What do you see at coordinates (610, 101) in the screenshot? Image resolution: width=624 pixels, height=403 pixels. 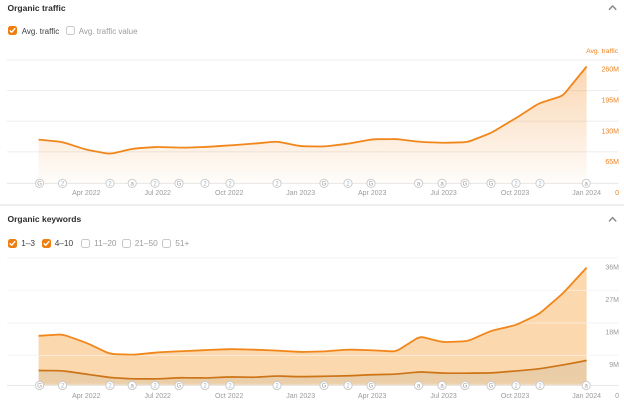 I see `svg-text: 195M` at bounding box center [610, 101].